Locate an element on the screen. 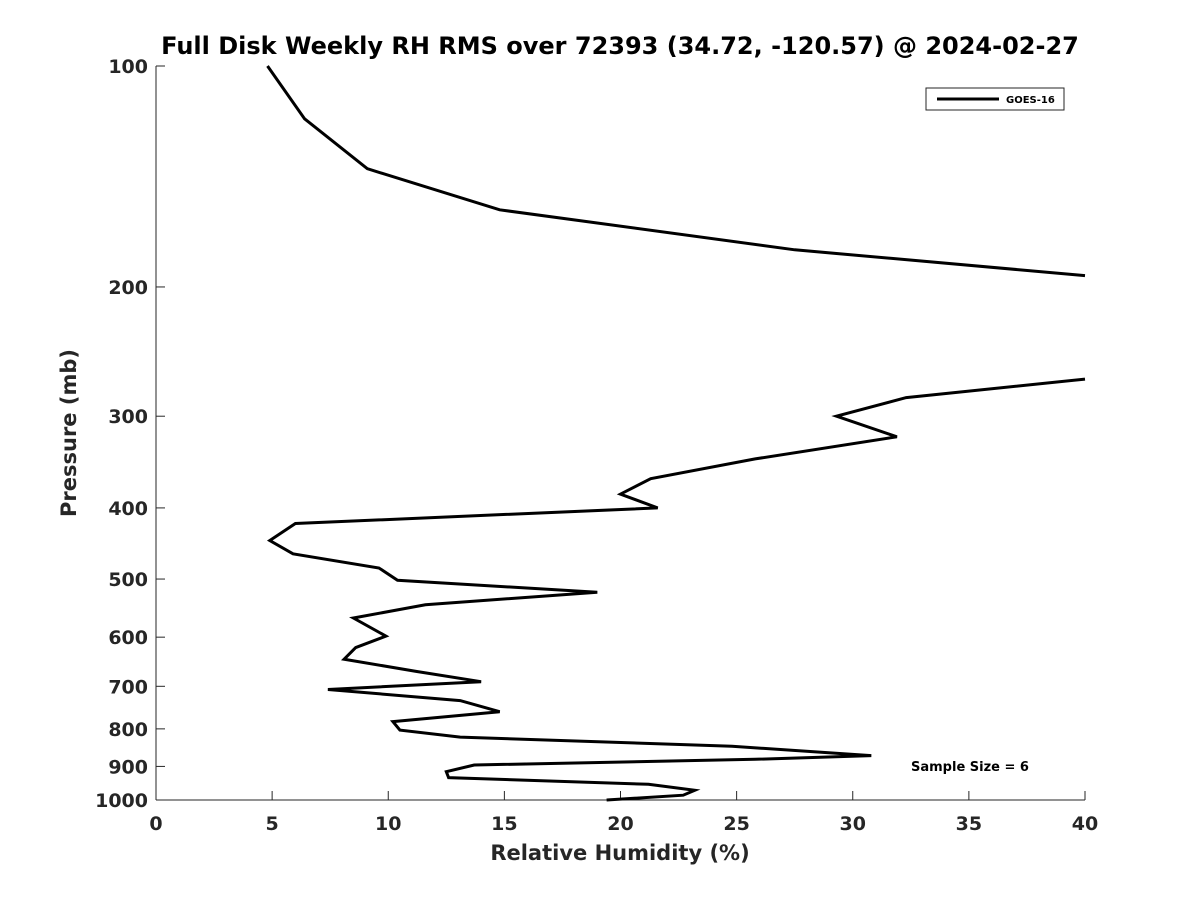 The image size is (1200, 904). y-tick-label: 100 is located at coordinates (128, 67).